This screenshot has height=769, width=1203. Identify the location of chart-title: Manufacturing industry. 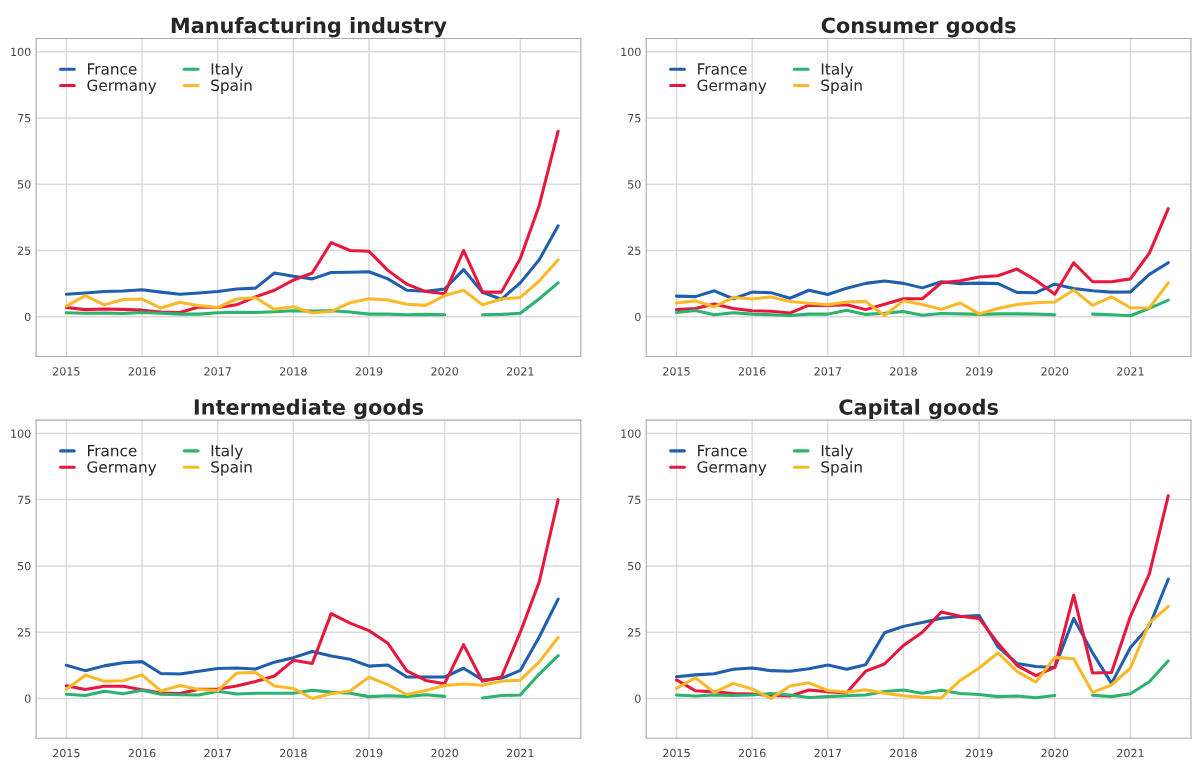
(309, 27).